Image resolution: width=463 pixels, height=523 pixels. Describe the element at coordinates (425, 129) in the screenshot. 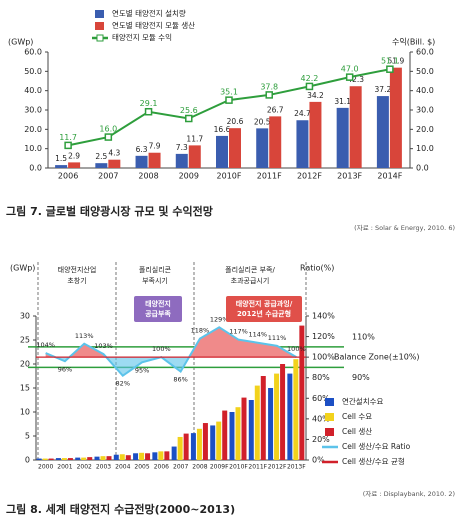

I see `y2-tick-label: 20.0` at that location.